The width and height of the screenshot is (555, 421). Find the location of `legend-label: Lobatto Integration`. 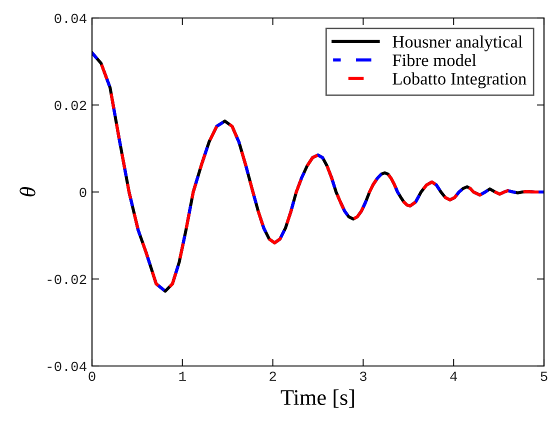

legend-label: Lobatto Integration is located at coordinates (459, 80).